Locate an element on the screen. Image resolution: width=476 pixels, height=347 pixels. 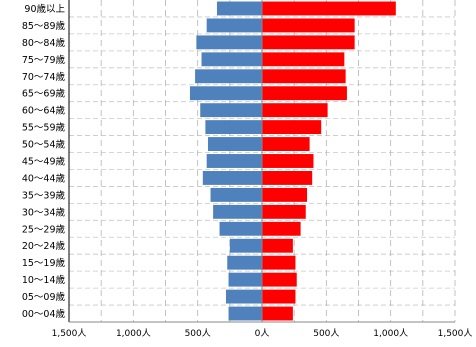
category-label-14: 20～24歳 is located at coordinates (44, 246).